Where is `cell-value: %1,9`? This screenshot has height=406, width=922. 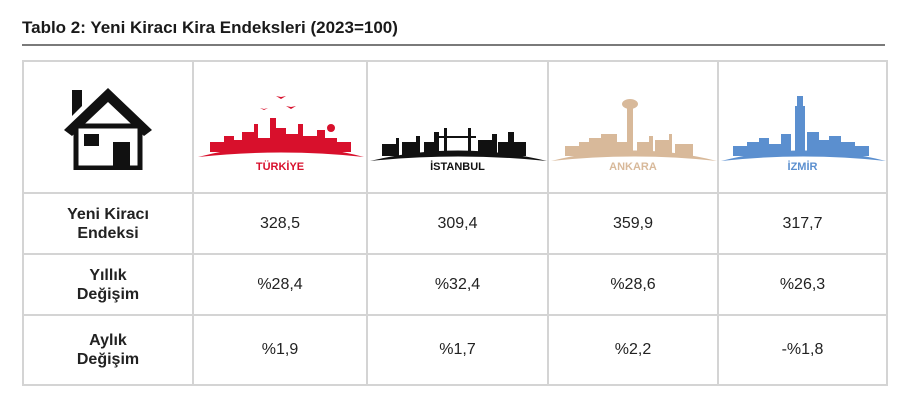 cell-value: %1,9 is located at coordinates (280, 350).